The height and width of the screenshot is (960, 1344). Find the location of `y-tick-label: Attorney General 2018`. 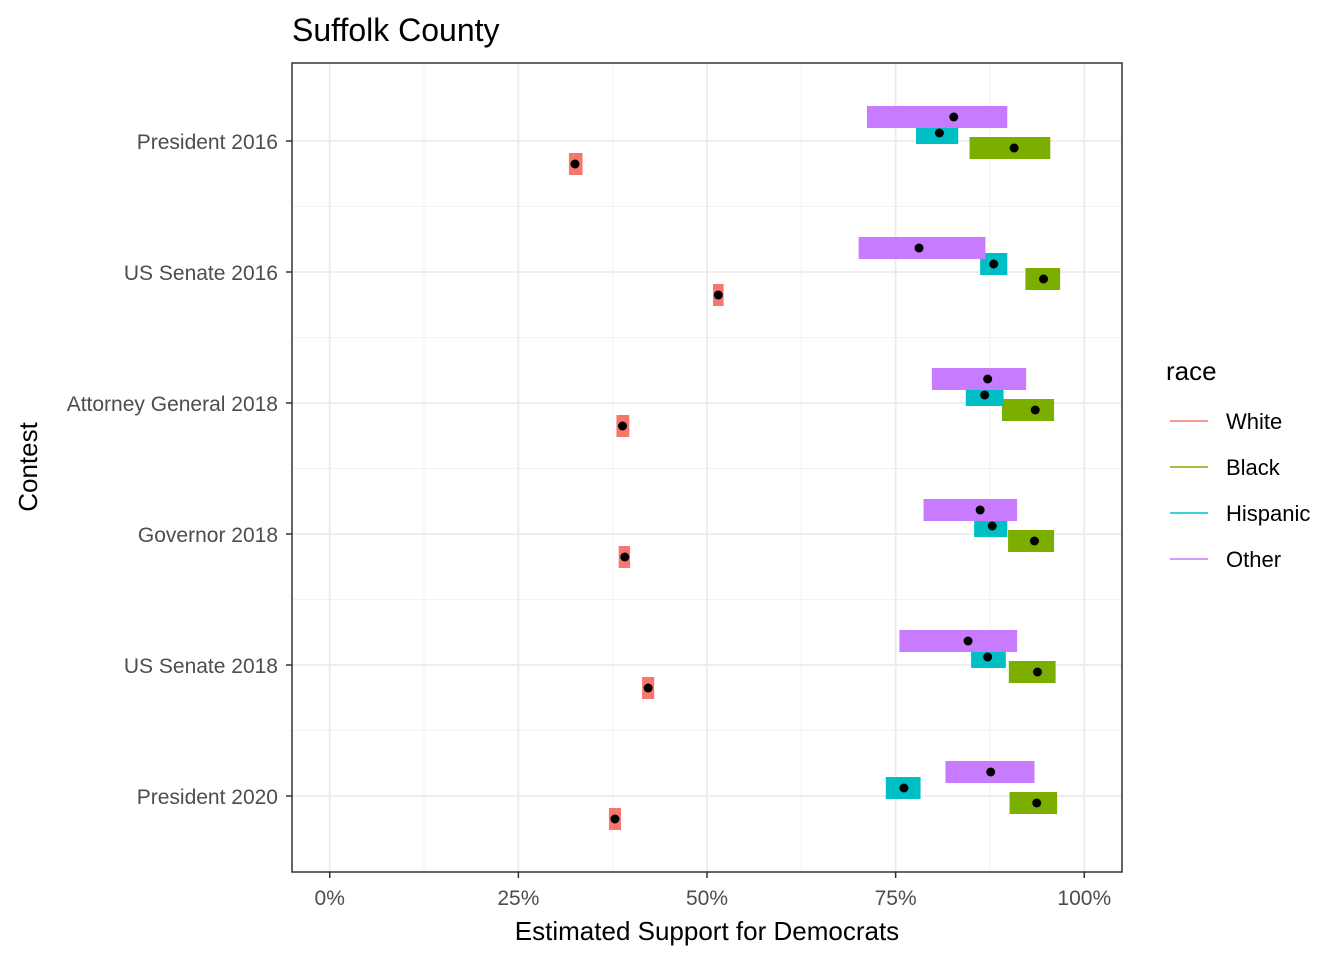

y-tick-label: Attorney General 2018 is located at coordinates (172, 404).